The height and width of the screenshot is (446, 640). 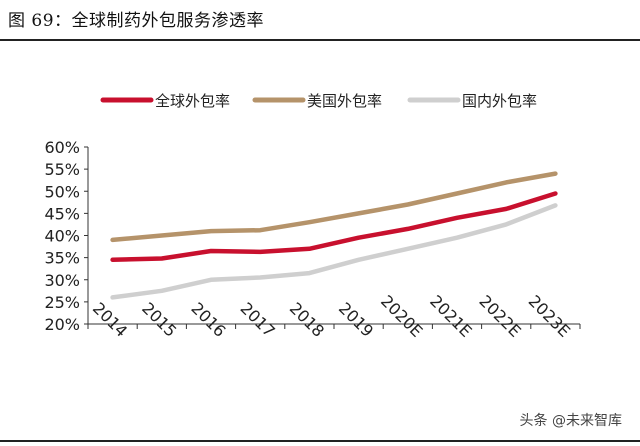 I want to click on y-tick-label: 30%, so click(x=62, y=280).